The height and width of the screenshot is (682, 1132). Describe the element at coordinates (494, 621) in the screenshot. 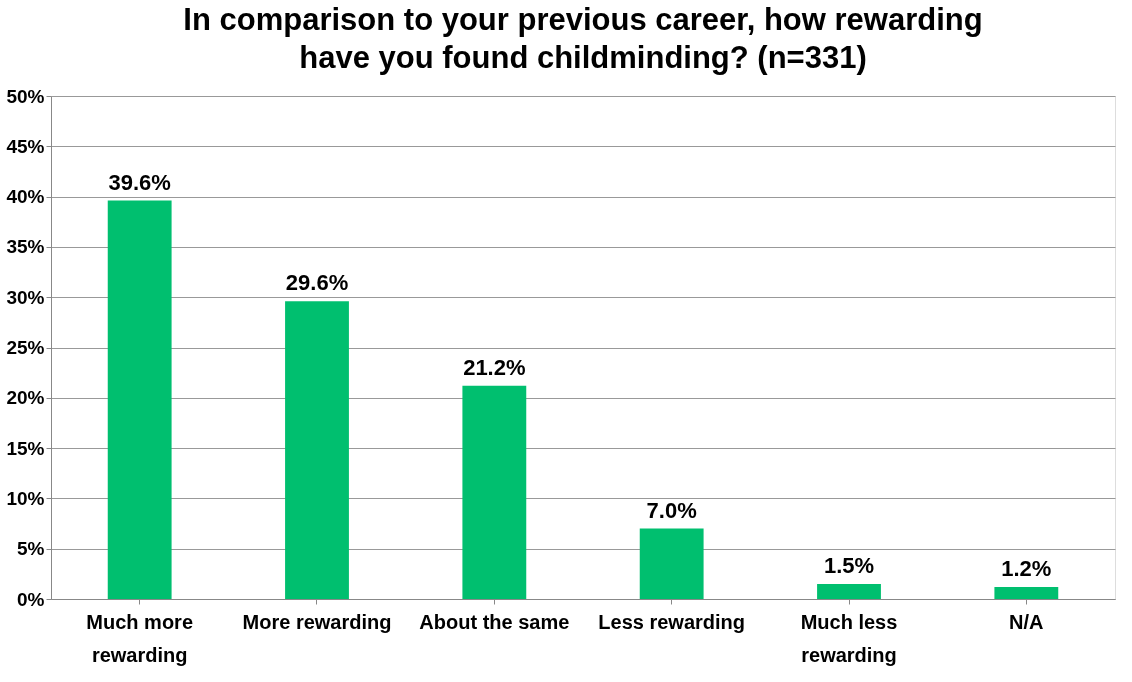

I see `x-tick-label: About the same` at that location.